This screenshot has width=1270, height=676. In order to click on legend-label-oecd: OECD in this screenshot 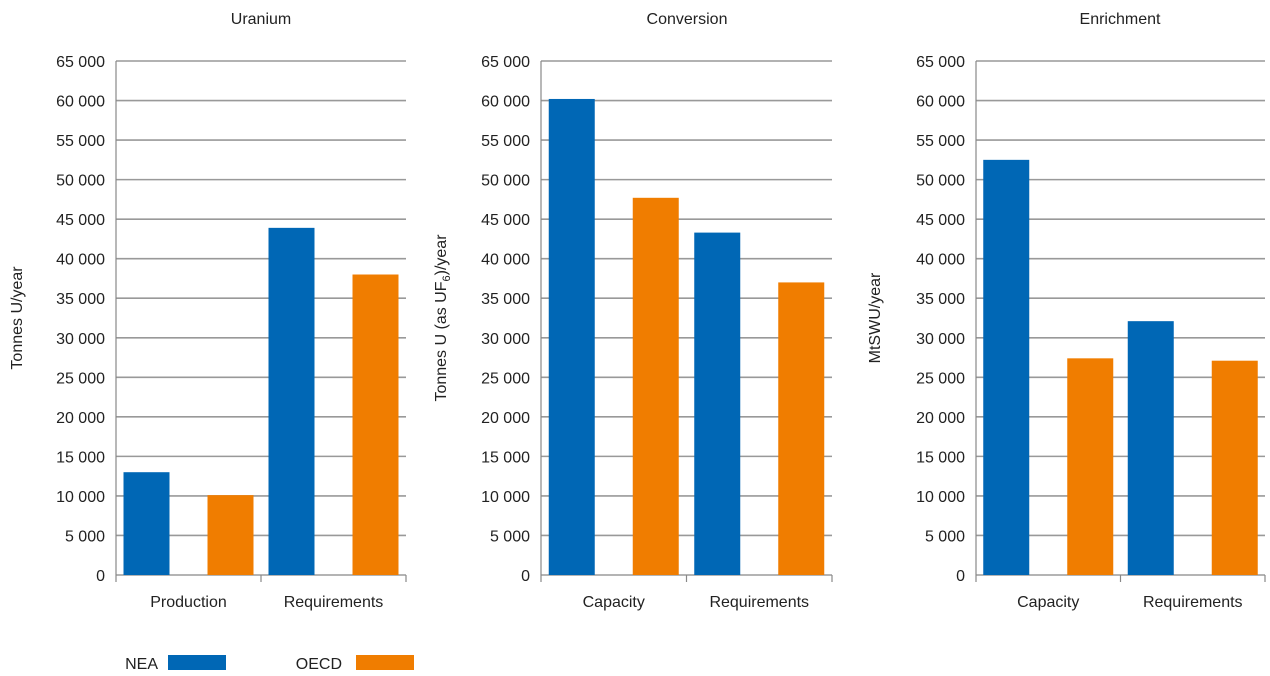, I will do `click(319, 664)`.